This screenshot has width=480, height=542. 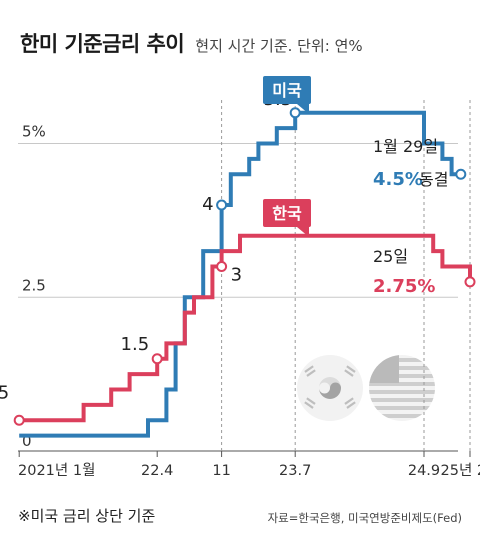 What do you see at coordinates (221, 471) in the screenshot?
I see `x-tick-label: 11` at bounding box center [221, 471].